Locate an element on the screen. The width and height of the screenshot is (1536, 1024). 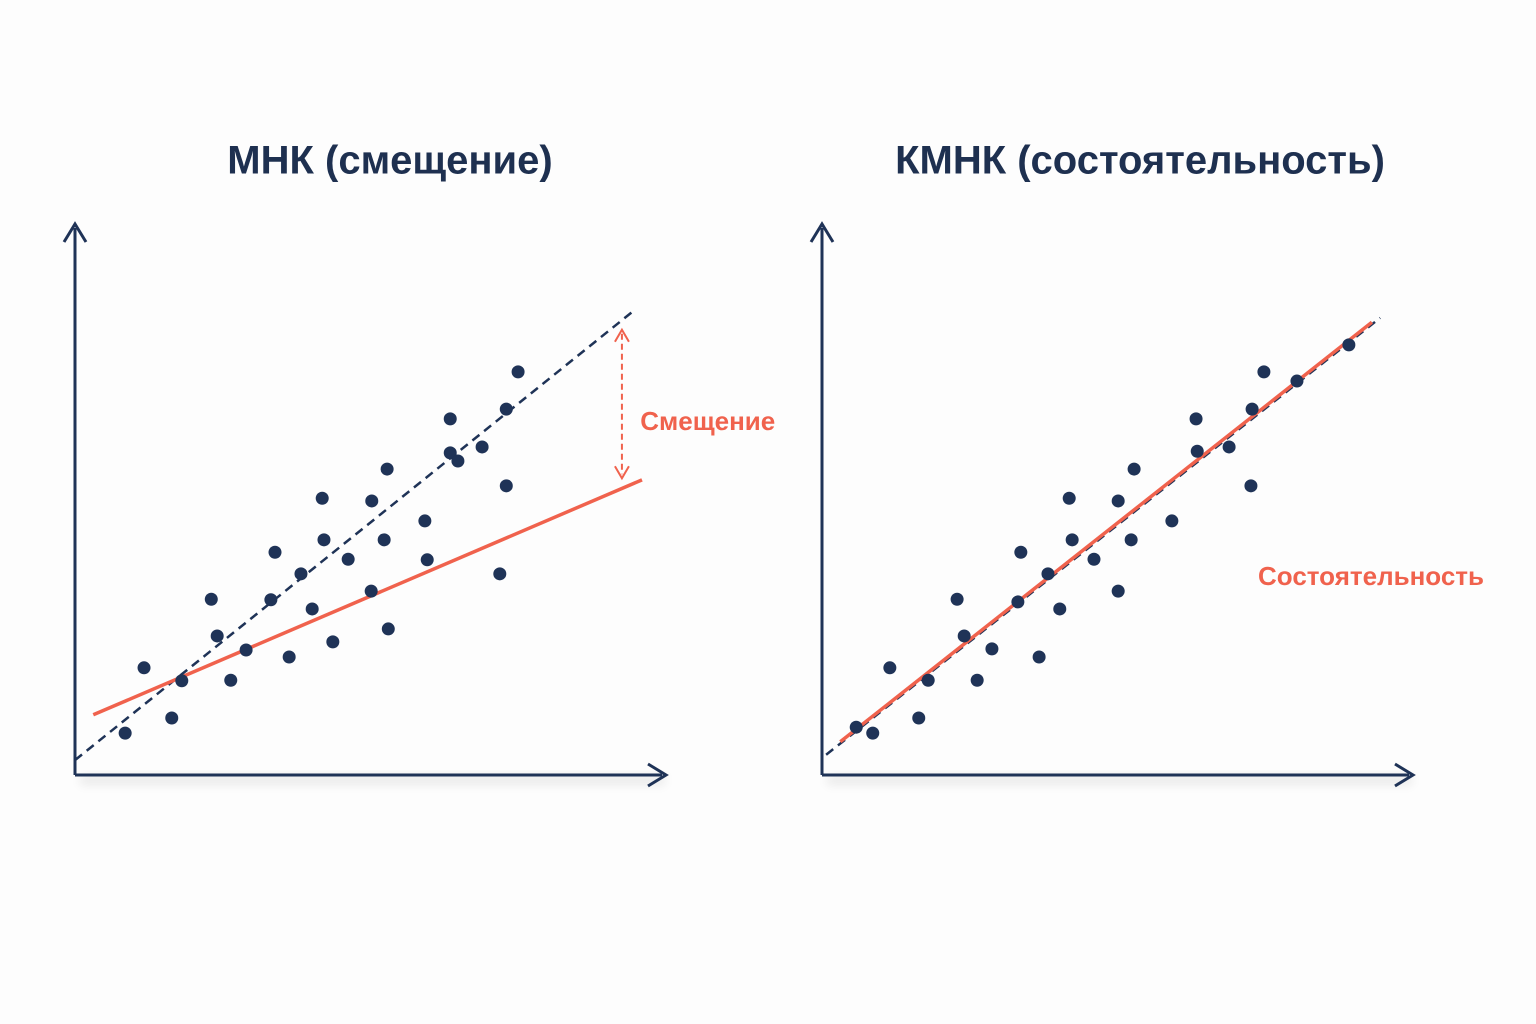
fit-line is located at coordinates (1106, 532).